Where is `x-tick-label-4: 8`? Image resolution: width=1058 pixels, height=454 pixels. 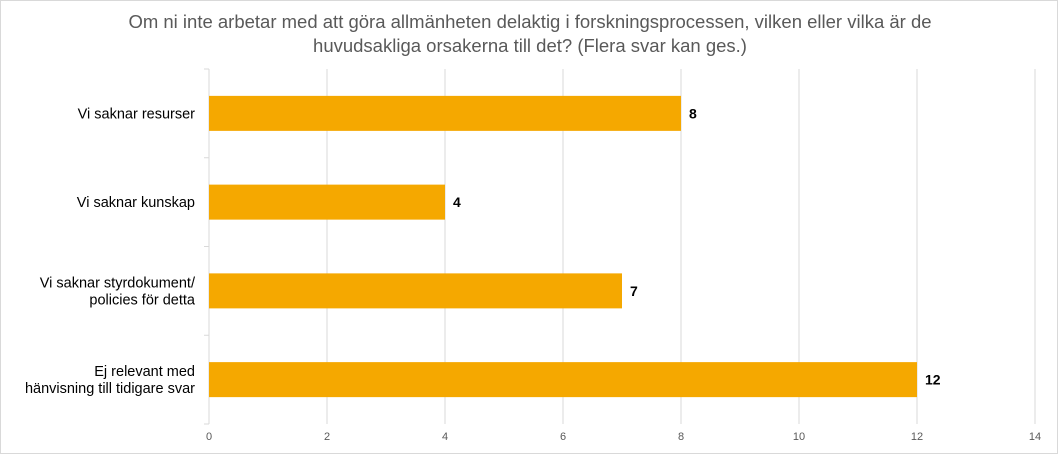
x-tick-label-4: 8 is located at coordinates (681, 437).